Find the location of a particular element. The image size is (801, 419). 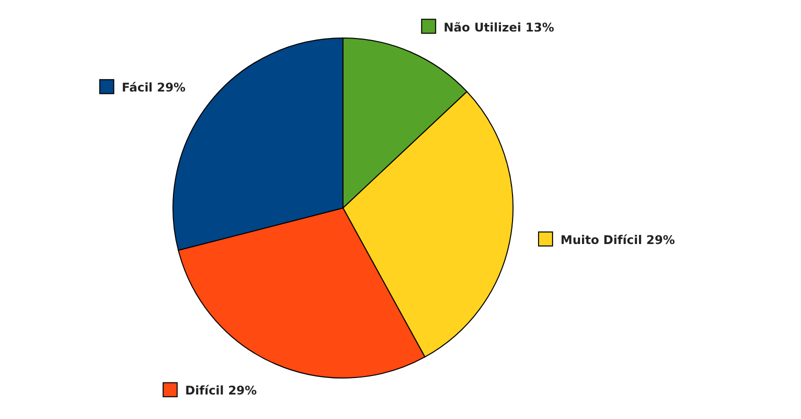

legend-label: Muito Difícil 29% is located at coordinates (617, 239).